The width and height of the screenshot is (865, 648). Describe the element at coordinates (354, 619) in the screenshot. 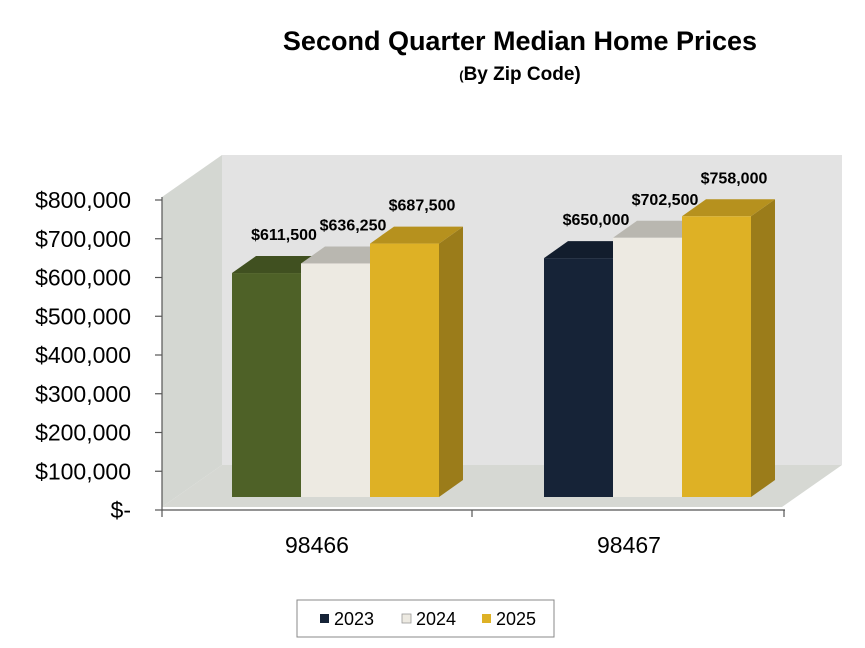

I see `legend-label: 2023` at that location.